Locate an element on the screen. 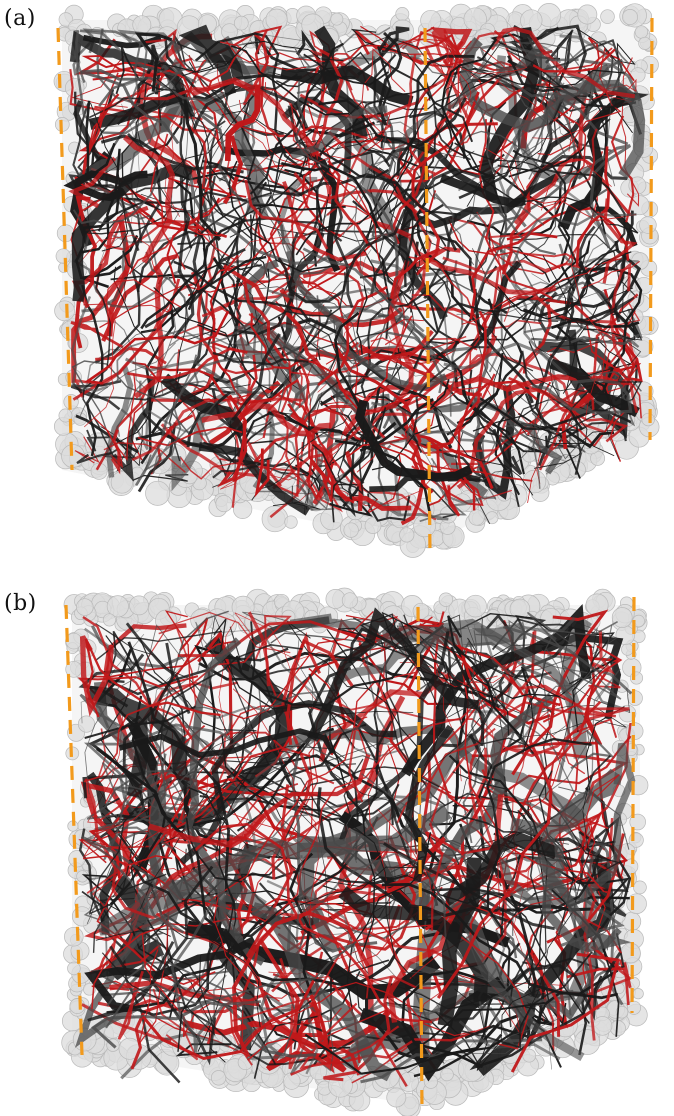 The image size is (674, 1116). dashed-marker-line is located at coordinates (651, 229).